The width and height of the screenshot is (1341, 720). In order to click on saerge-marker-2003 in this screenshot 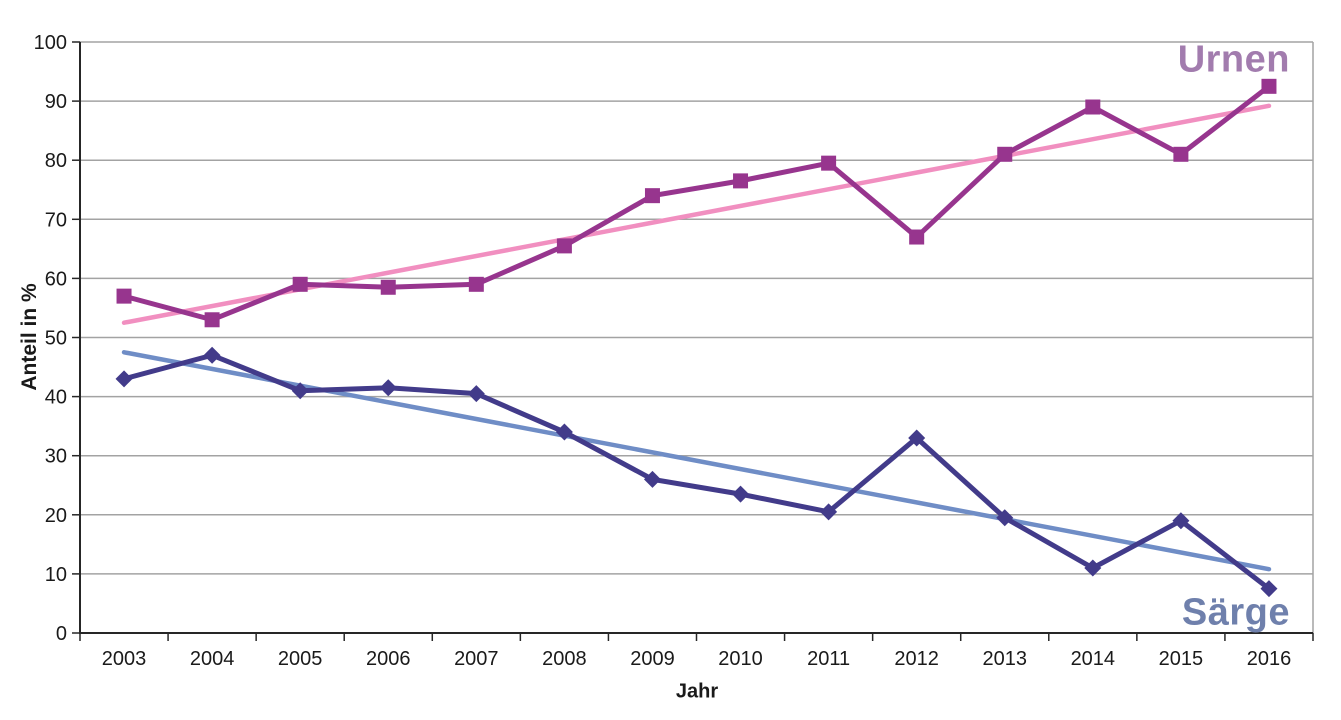, I will do `click(124, 379)`.